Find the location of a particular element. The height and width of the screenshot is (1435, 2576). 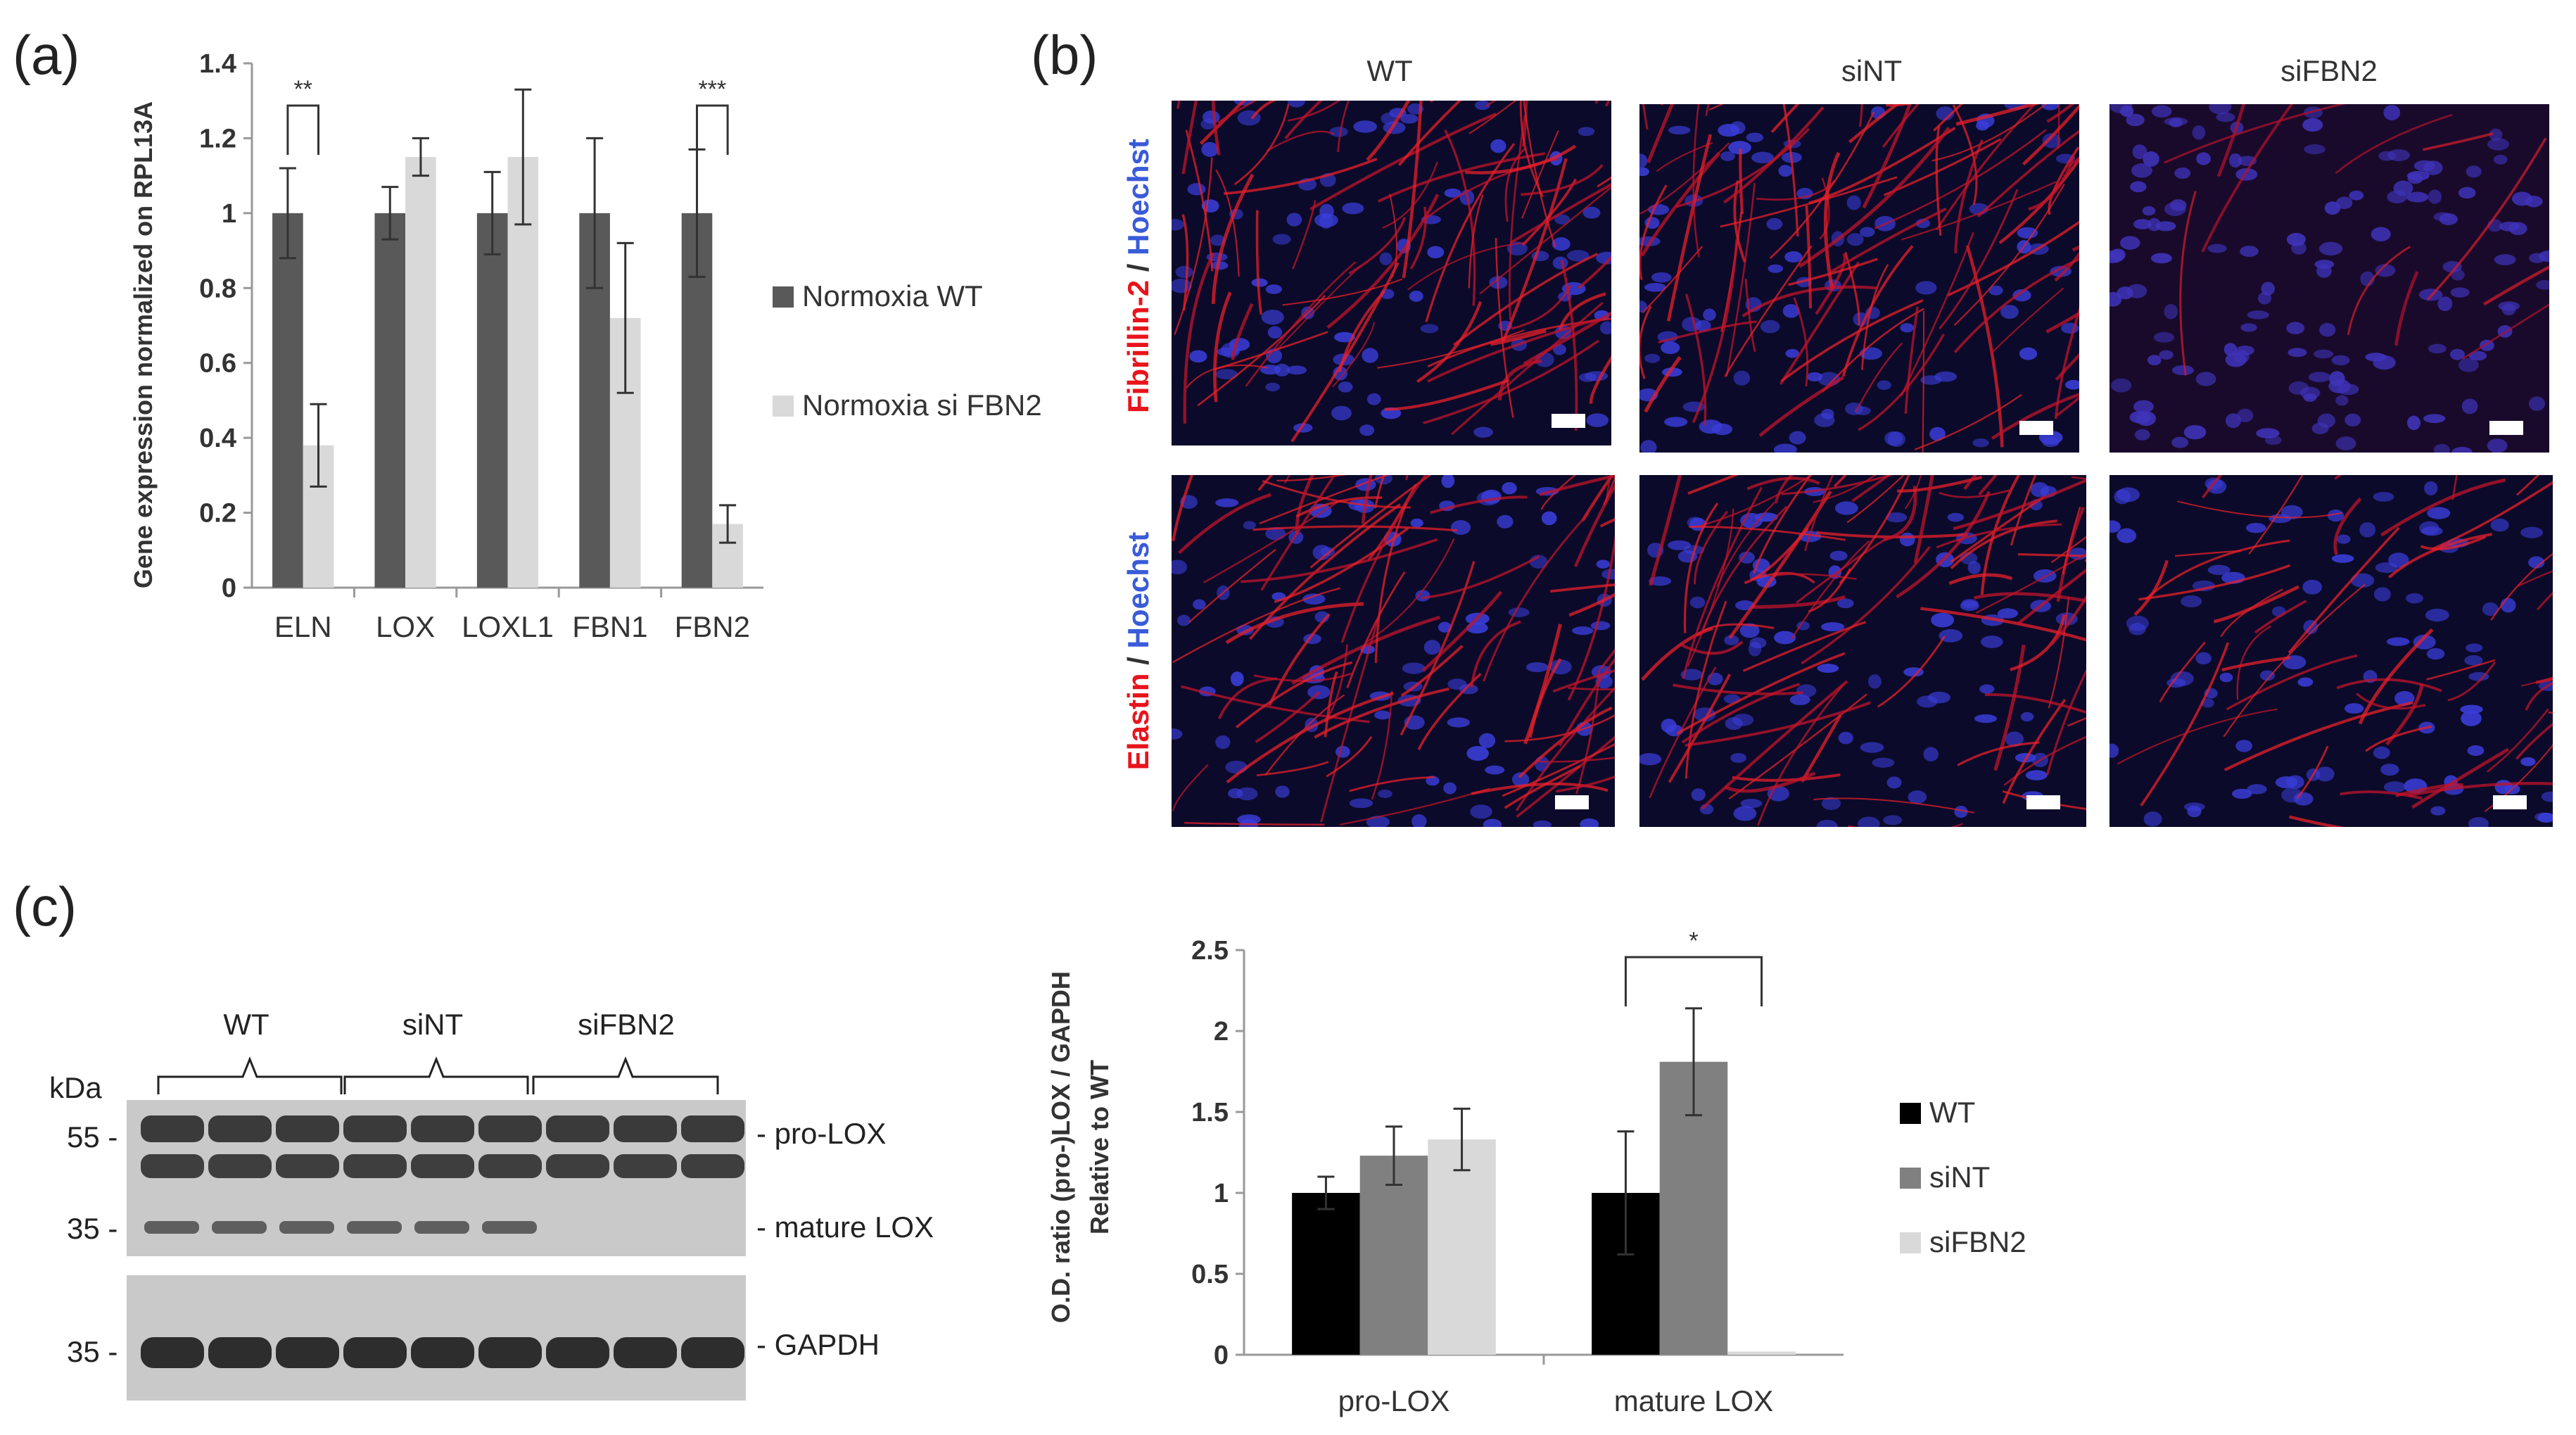

chart-c-category-label: pro-LOX is located at coordinates (1394, 1400).